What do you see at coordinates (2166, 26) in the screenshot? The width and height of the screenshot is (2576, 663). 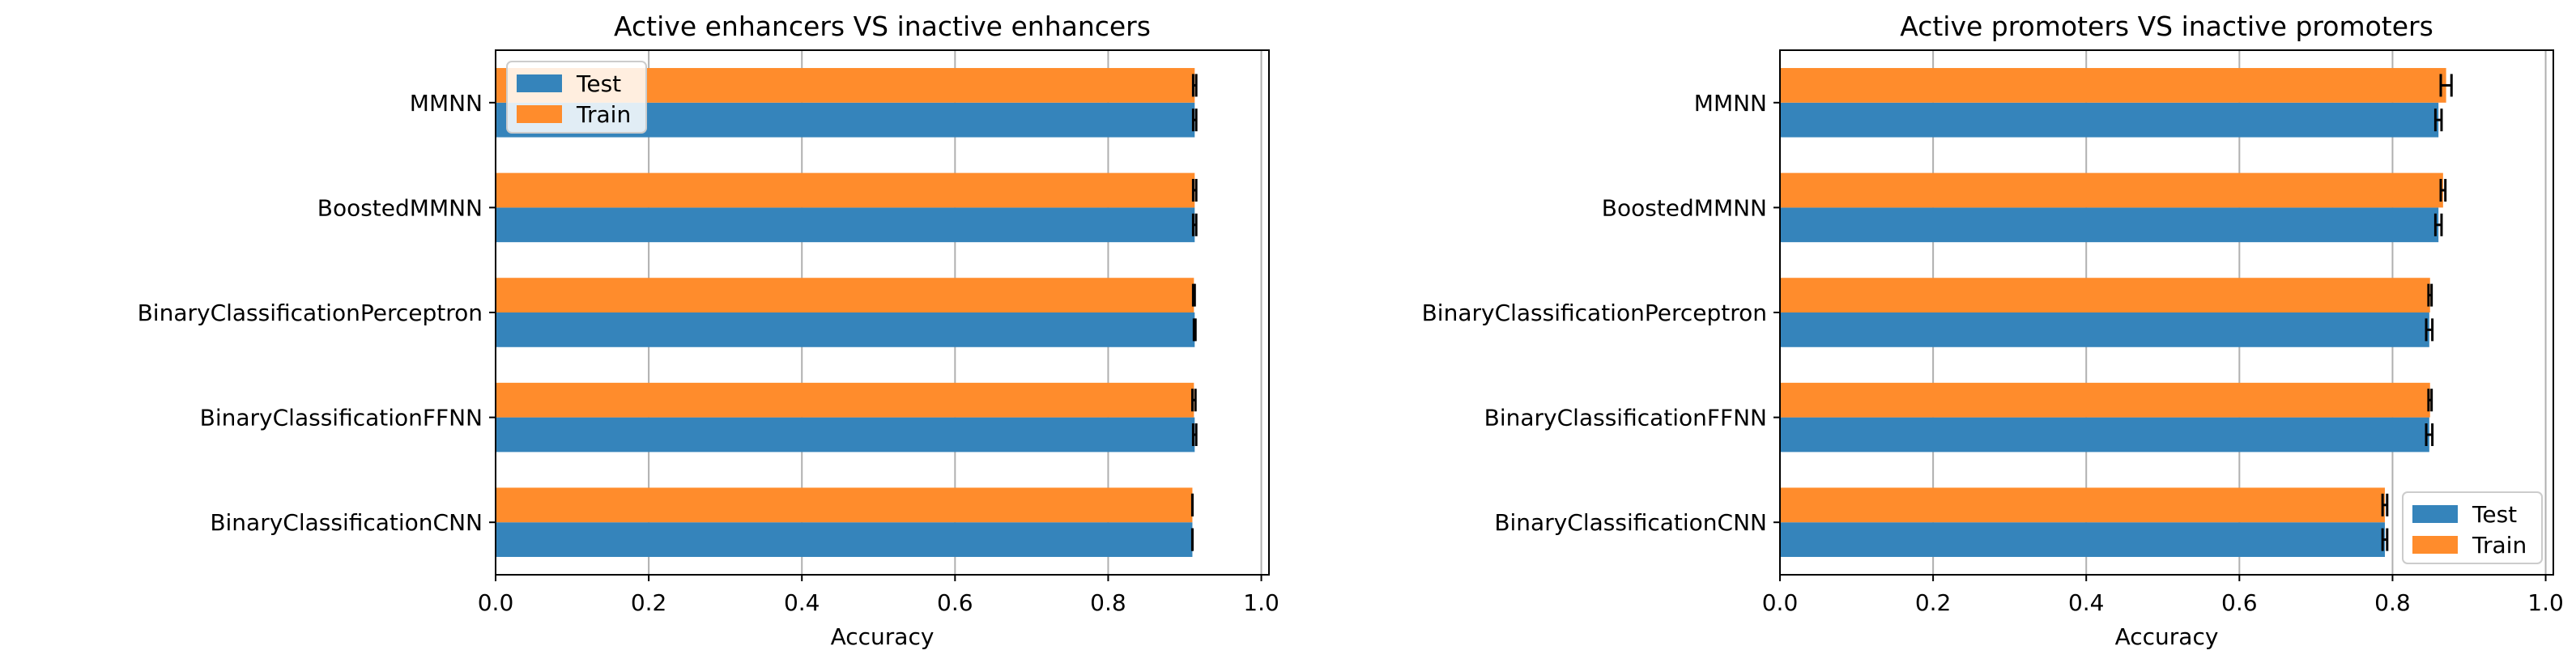 I see `chart-title: Active promoters VS inactive promoters` at bounding box center [2166, 26].